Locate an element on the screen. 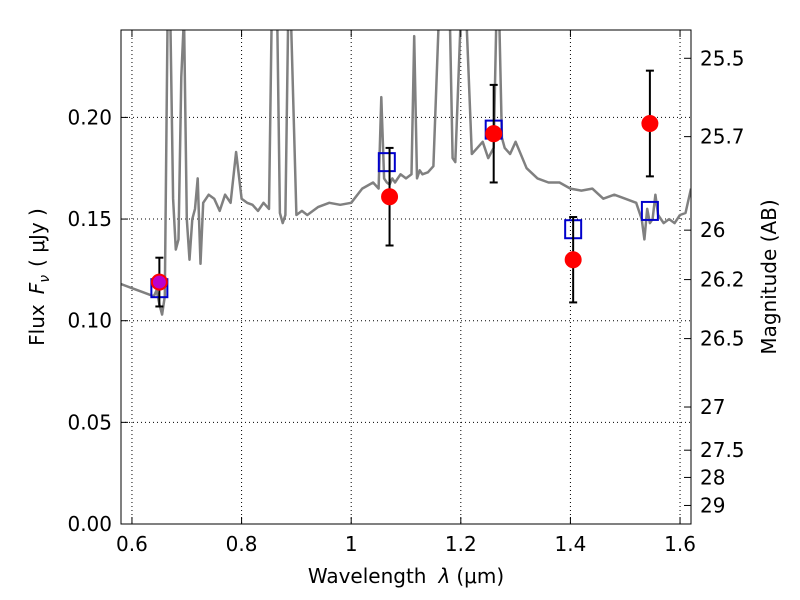 The image size is (800, 600). mag-tick-label: 26.5 is located at coordinates (722, 339).